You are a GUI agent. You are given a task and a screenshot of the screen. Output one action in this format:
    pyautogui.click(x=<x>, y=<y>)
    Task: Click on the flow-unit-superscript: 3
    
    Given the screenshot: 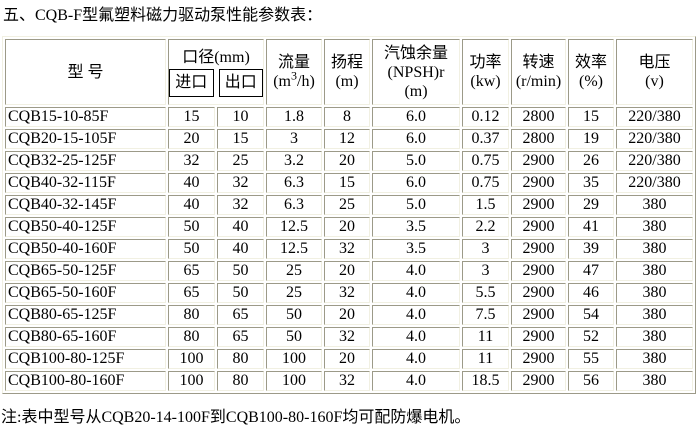 What is the action you would take?
    pyautogui.click(x=294, y=75)
    